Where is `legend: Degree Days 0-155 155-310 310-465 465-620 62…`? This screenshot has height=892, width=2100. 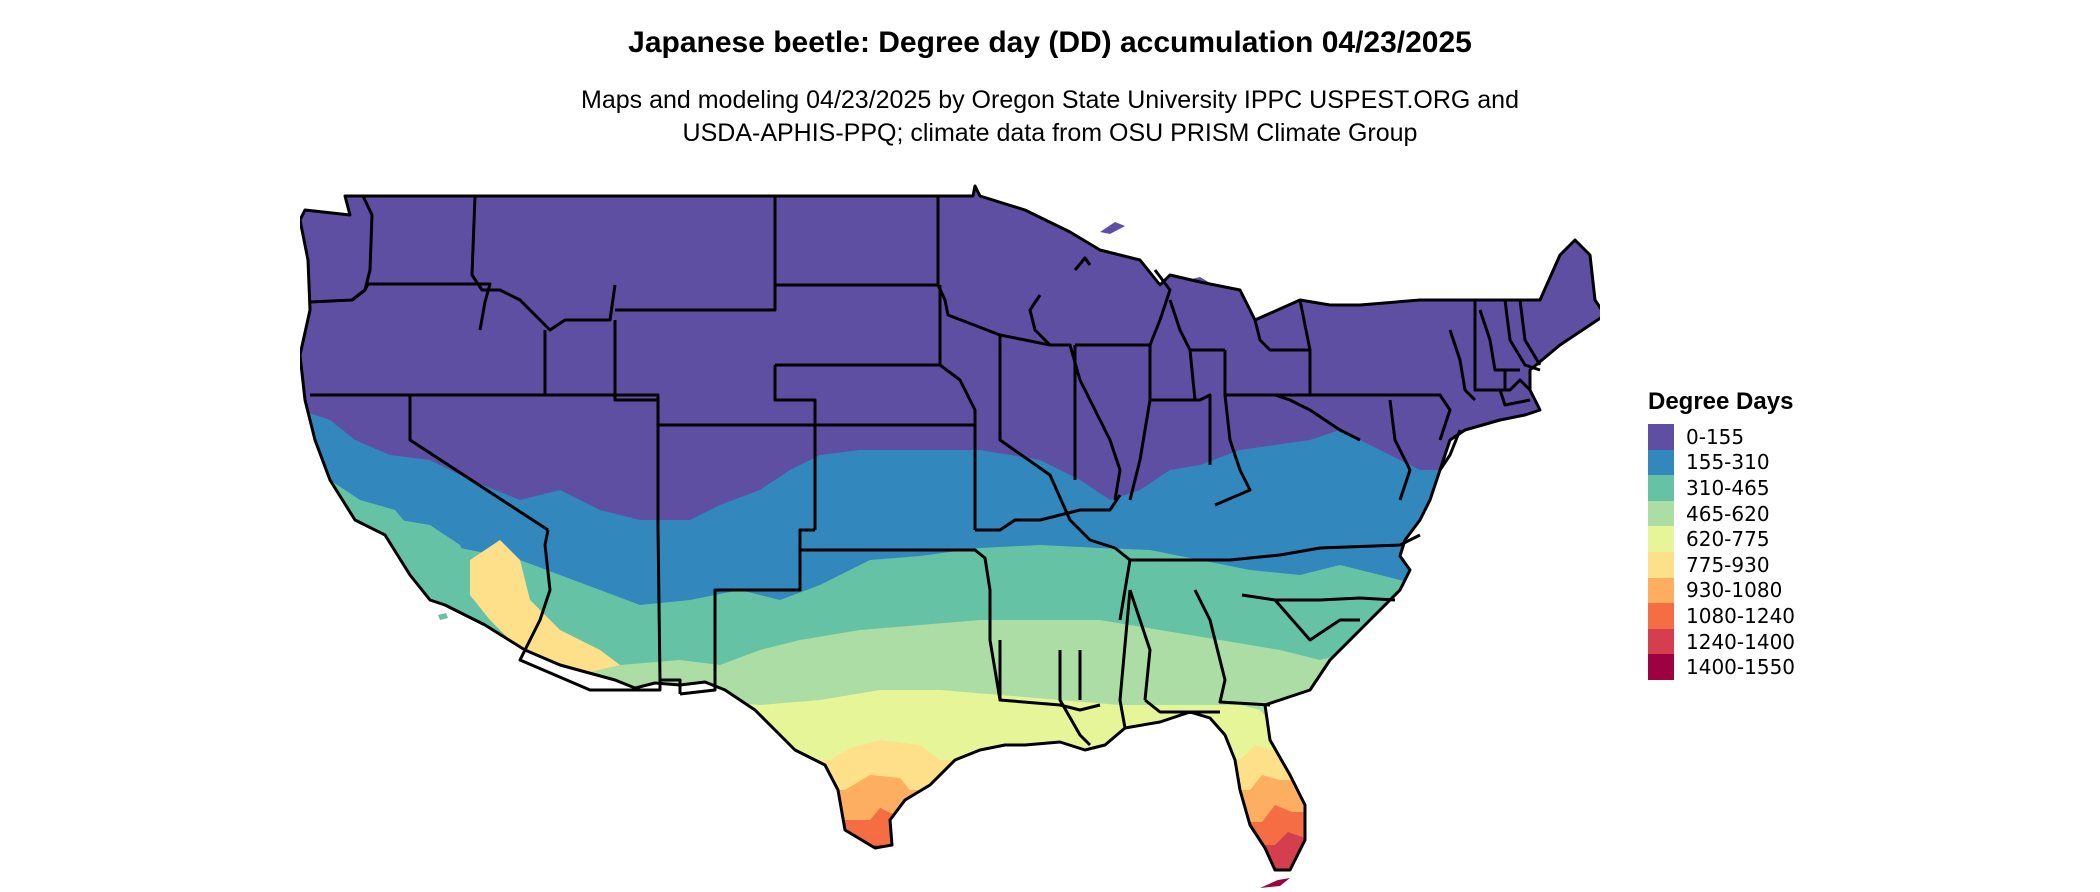 legend: Degree Days 0-155 155-310 310-465 465-620 62… is located at coordinates (1721, 534).